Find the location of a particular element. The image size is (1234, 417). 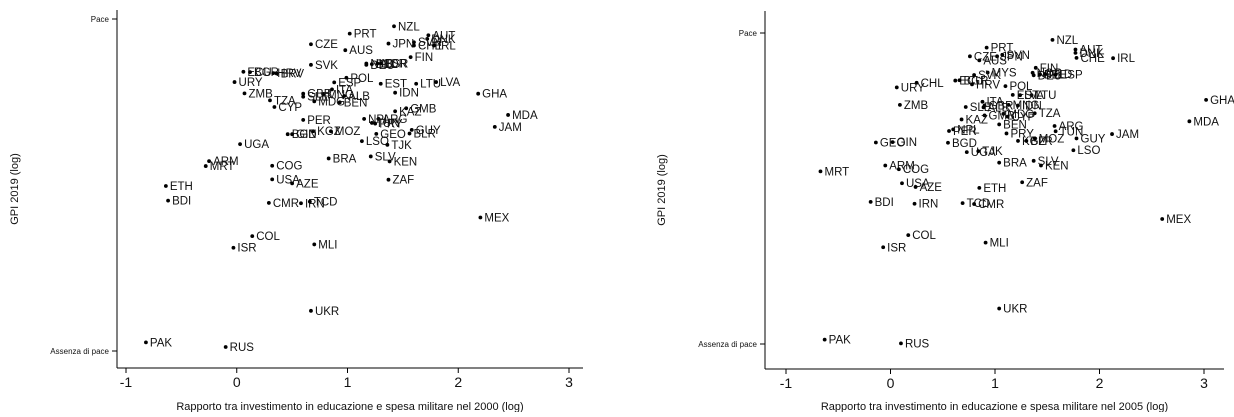

data-point-pry: PRY is located at coordinates (1019, 134).